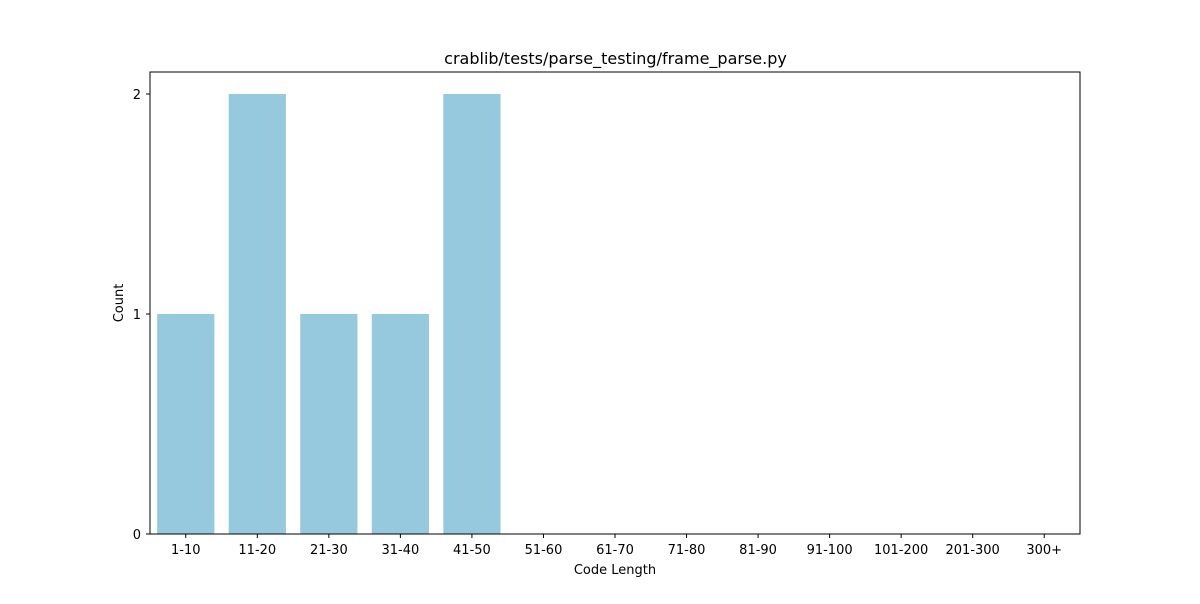 The height and width of the screenshot is (604, 1200). Describe the element at coordinates (119, 303) in the screenshot. I see `y-axis-label: Count` at that location.